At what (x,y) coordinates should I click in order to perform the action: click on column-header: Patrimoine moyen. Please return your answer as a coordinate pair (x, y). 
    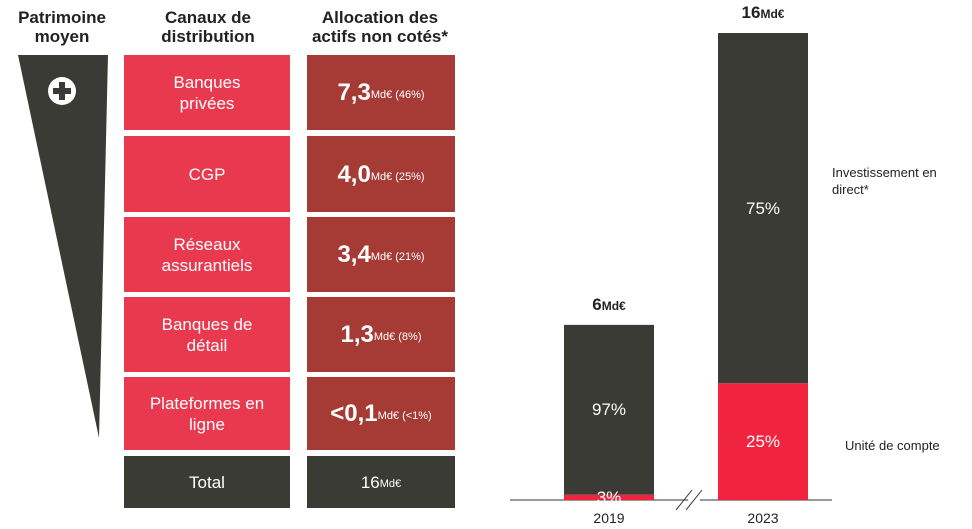
    Looking at the image, I should click on (62, 27).